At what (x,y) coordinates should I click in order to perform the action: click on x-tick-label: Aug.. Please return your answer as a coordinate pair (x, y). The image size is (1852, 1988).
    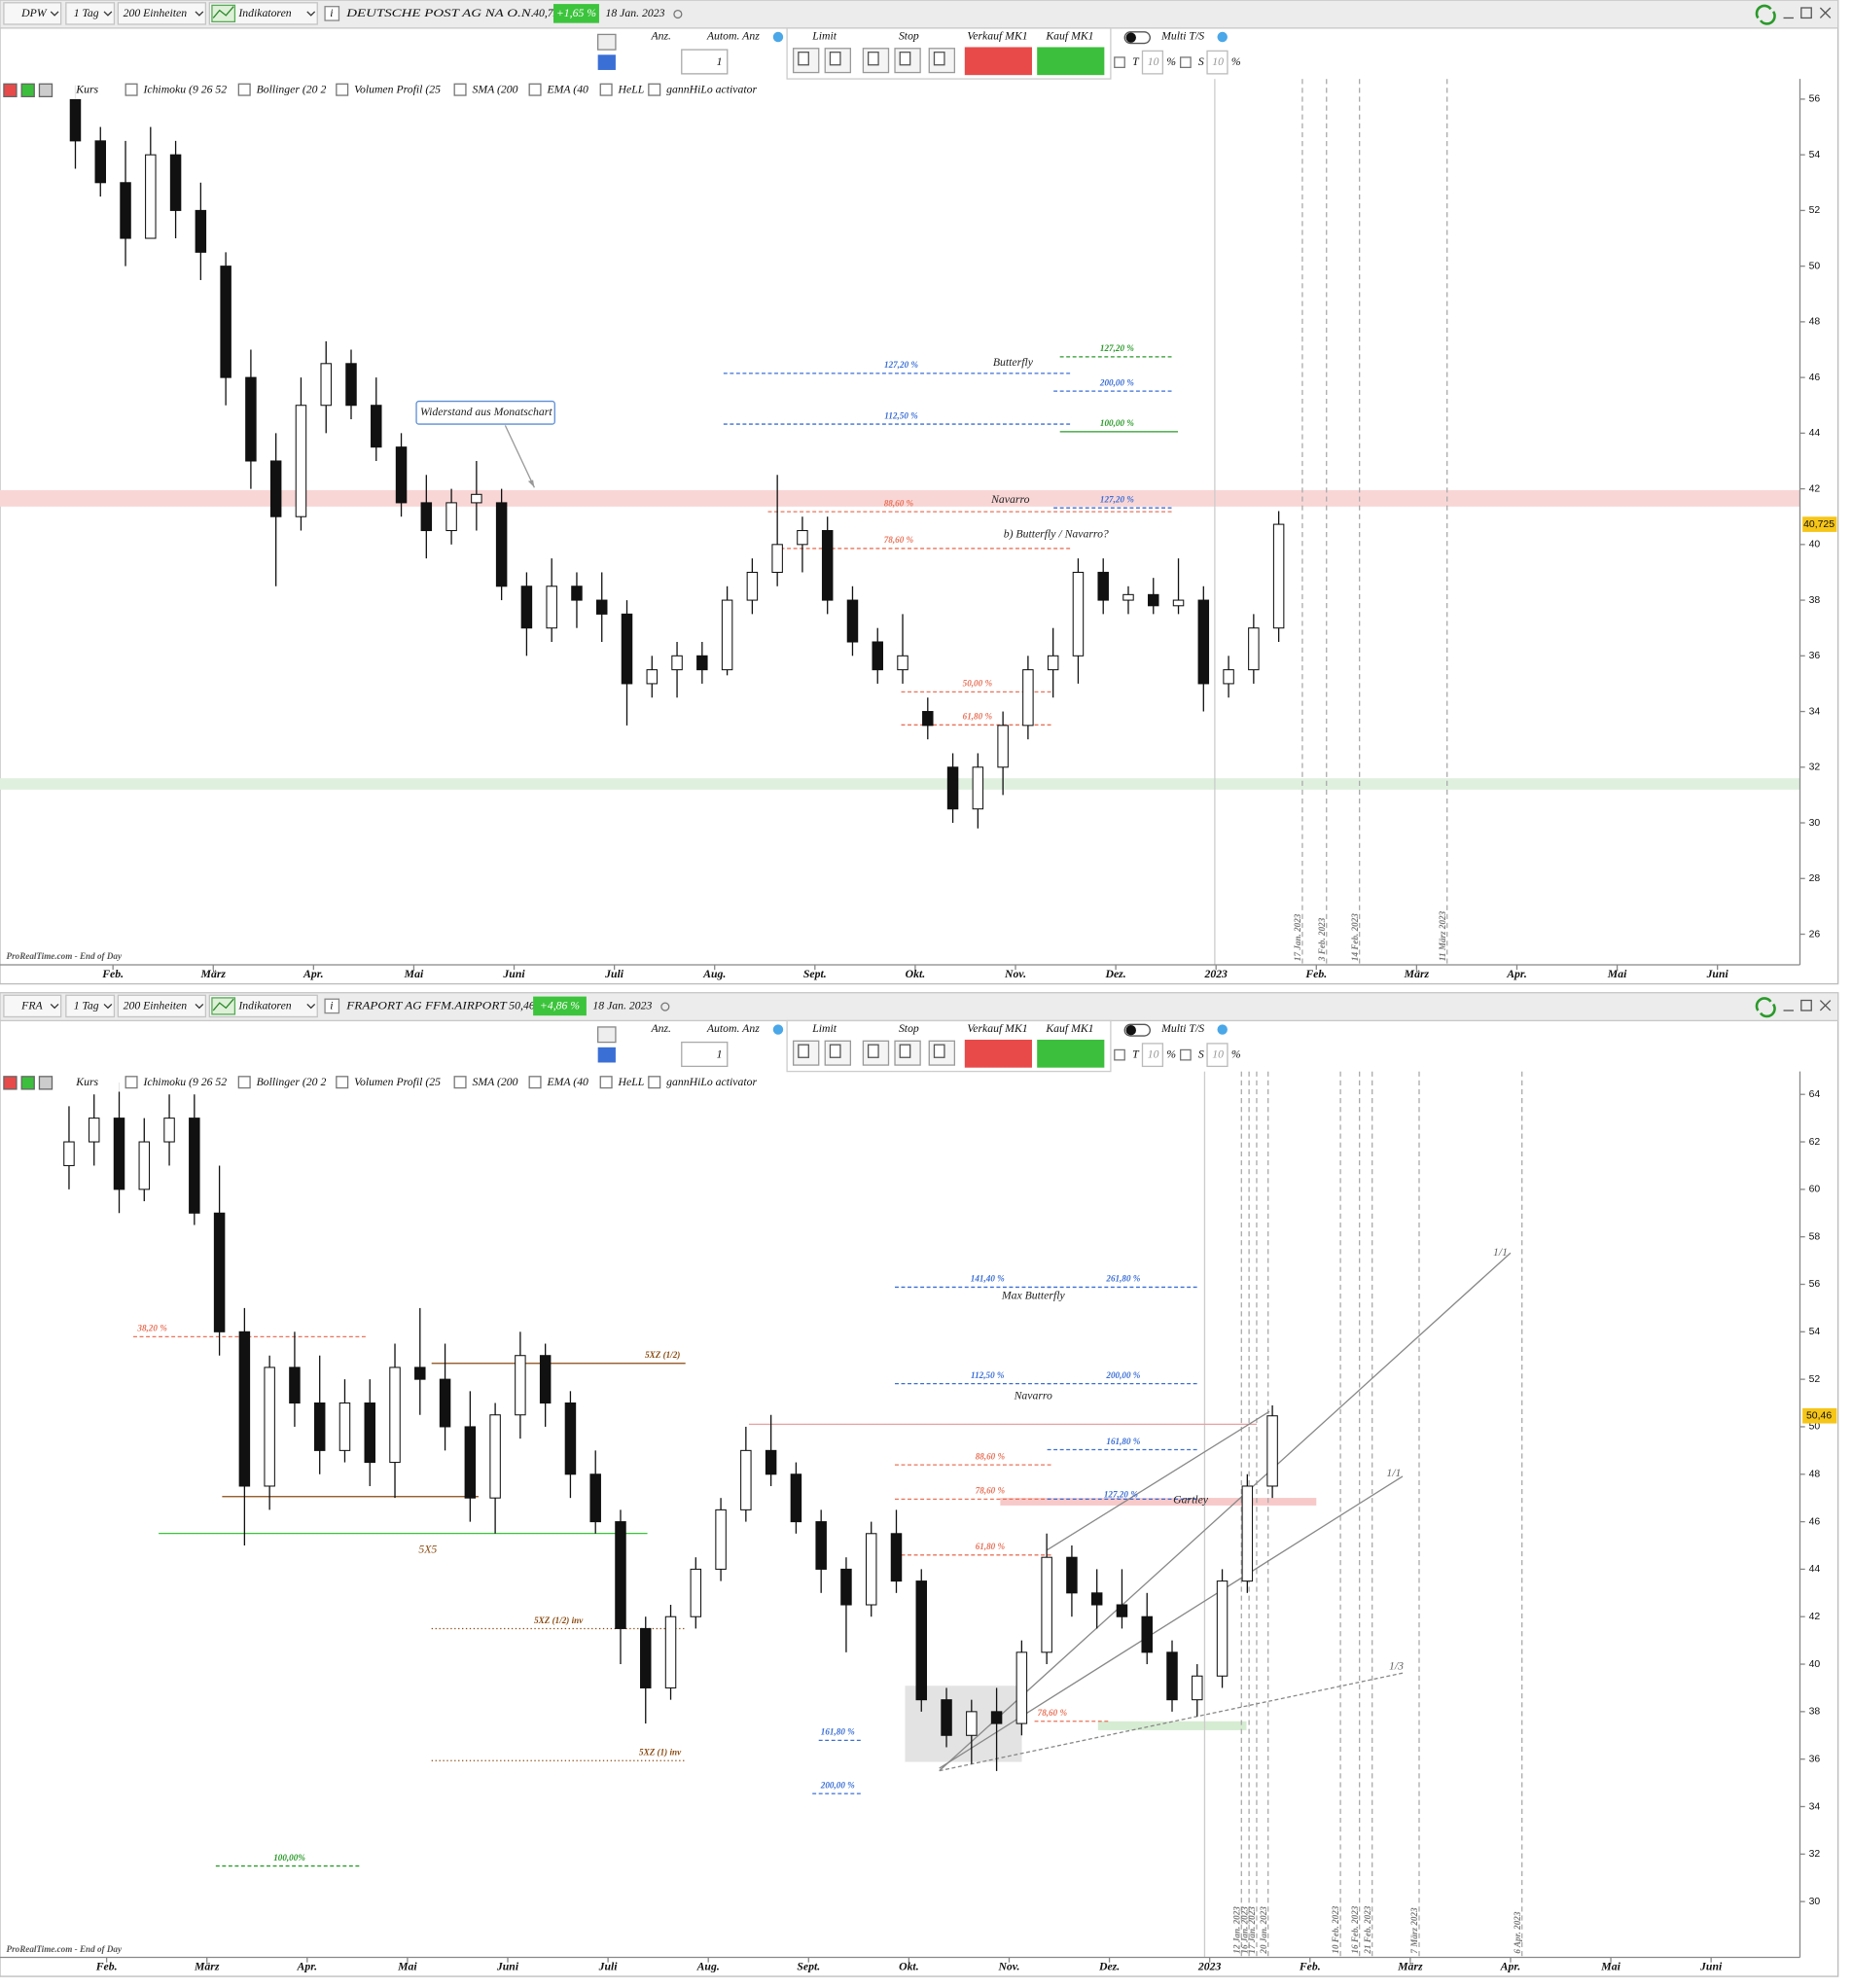
    Looking at the image, I should click on (714, 974).